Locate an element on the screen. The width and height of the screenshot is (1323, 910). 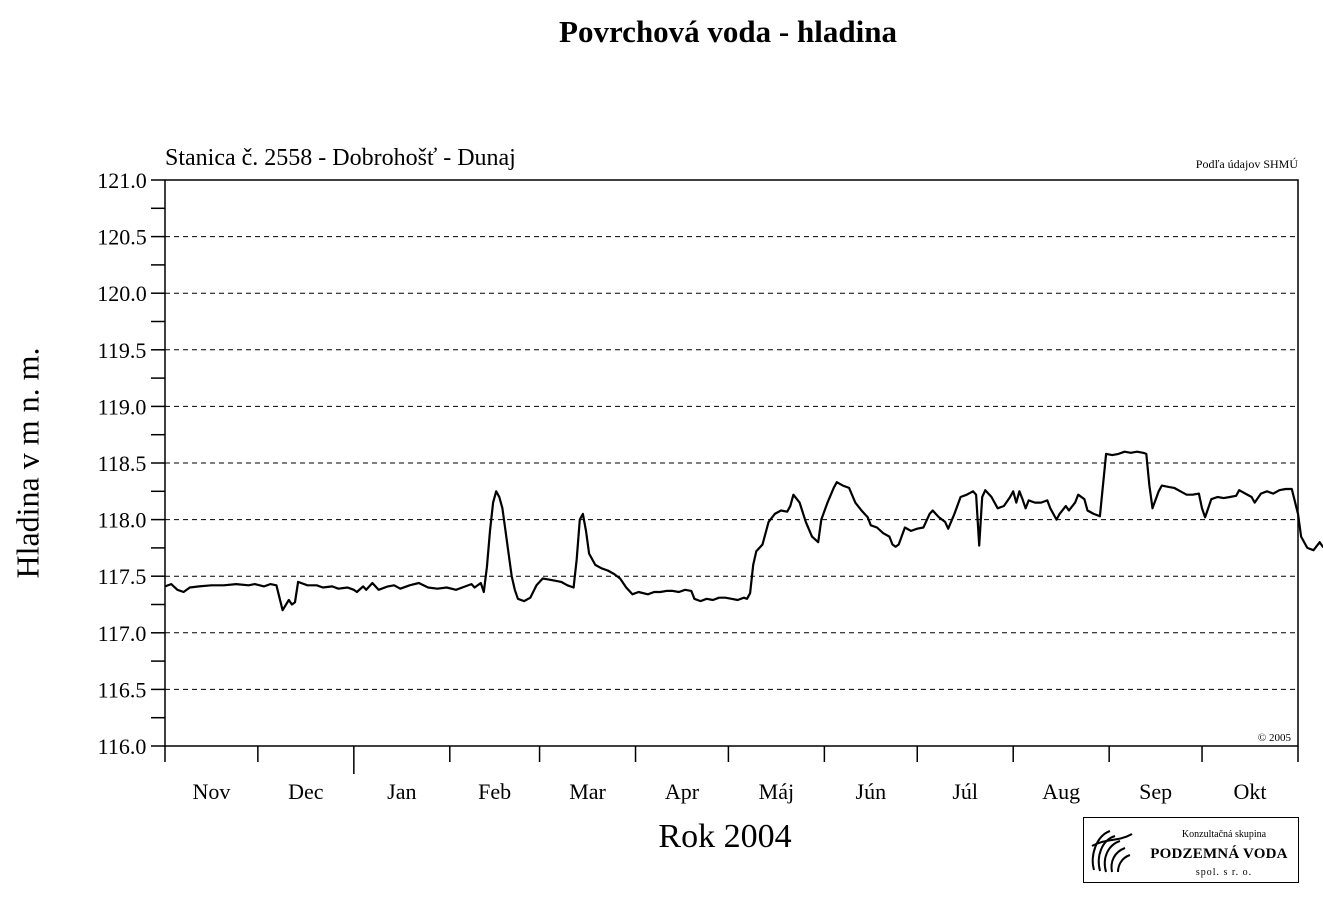
chart-title: Povrchová voda - hladina is located at coordinates (728, 31).